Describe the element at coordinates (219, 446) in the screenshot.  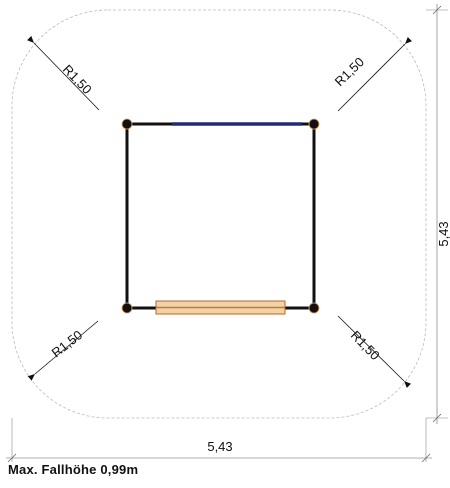
I see `width-label: 5,43` at that location.